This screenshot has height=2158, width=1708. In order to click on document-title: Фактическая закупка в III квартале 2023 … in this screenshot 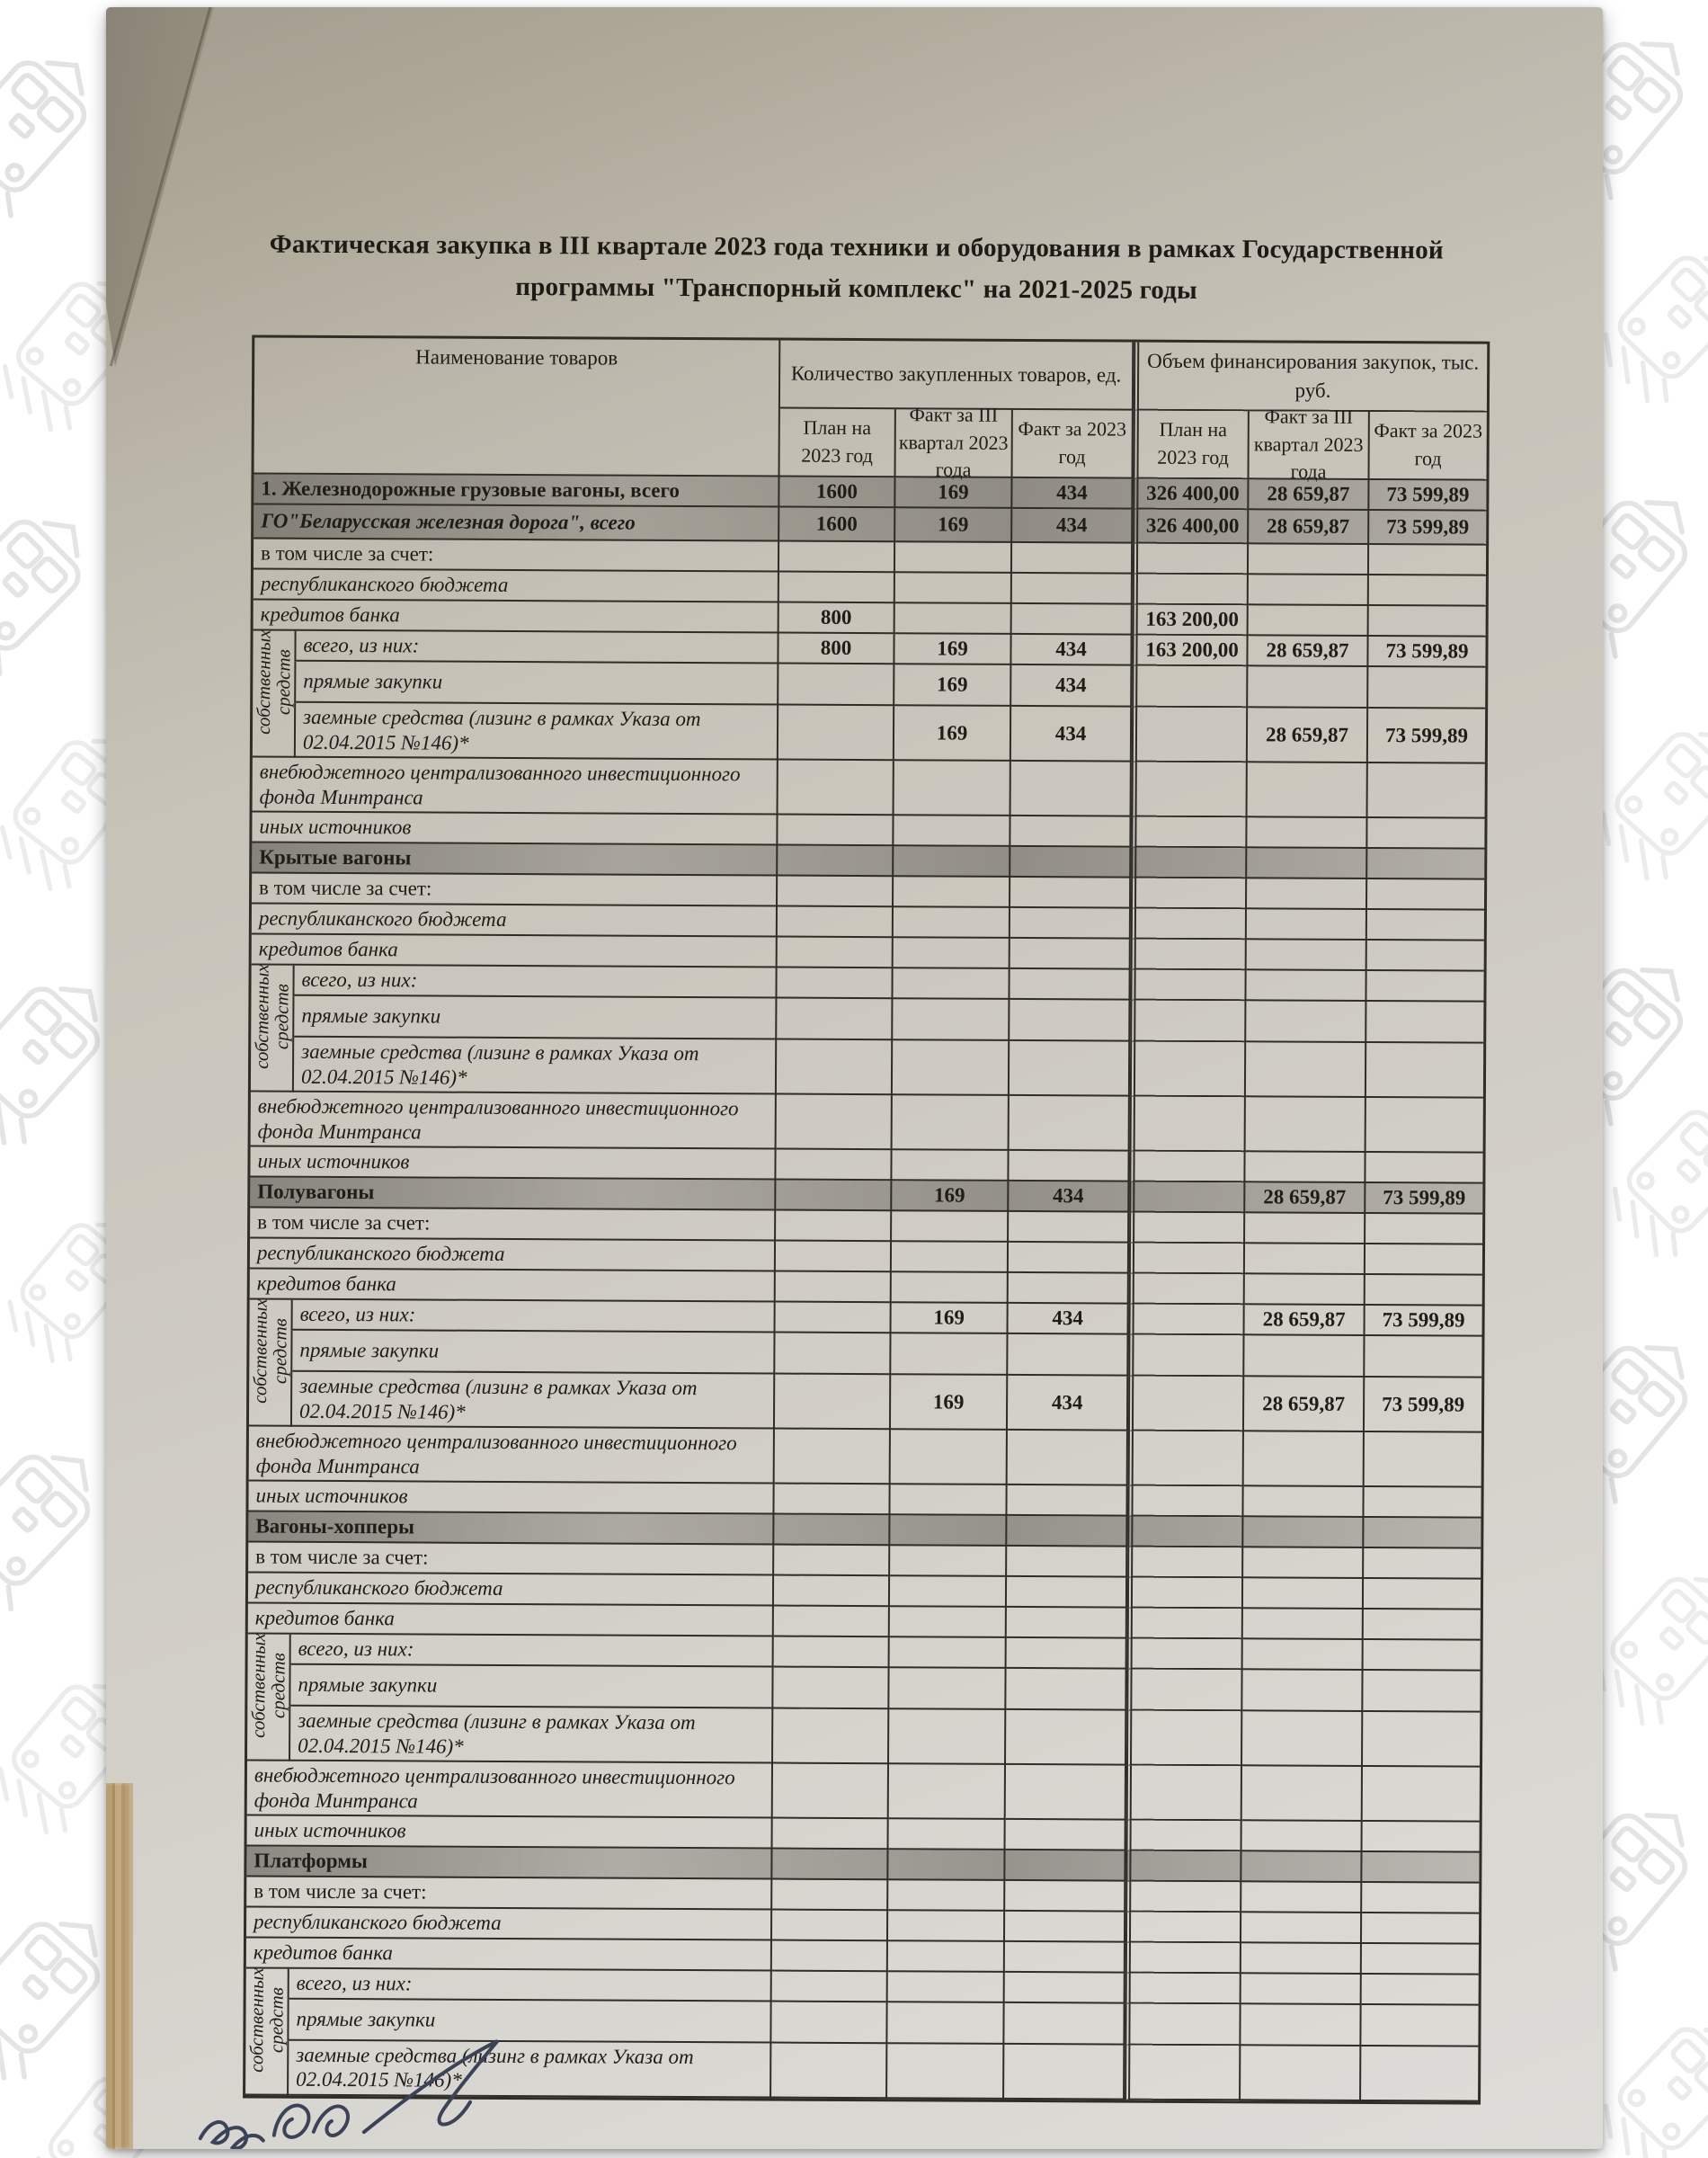, I will do `click(856, 267)`.